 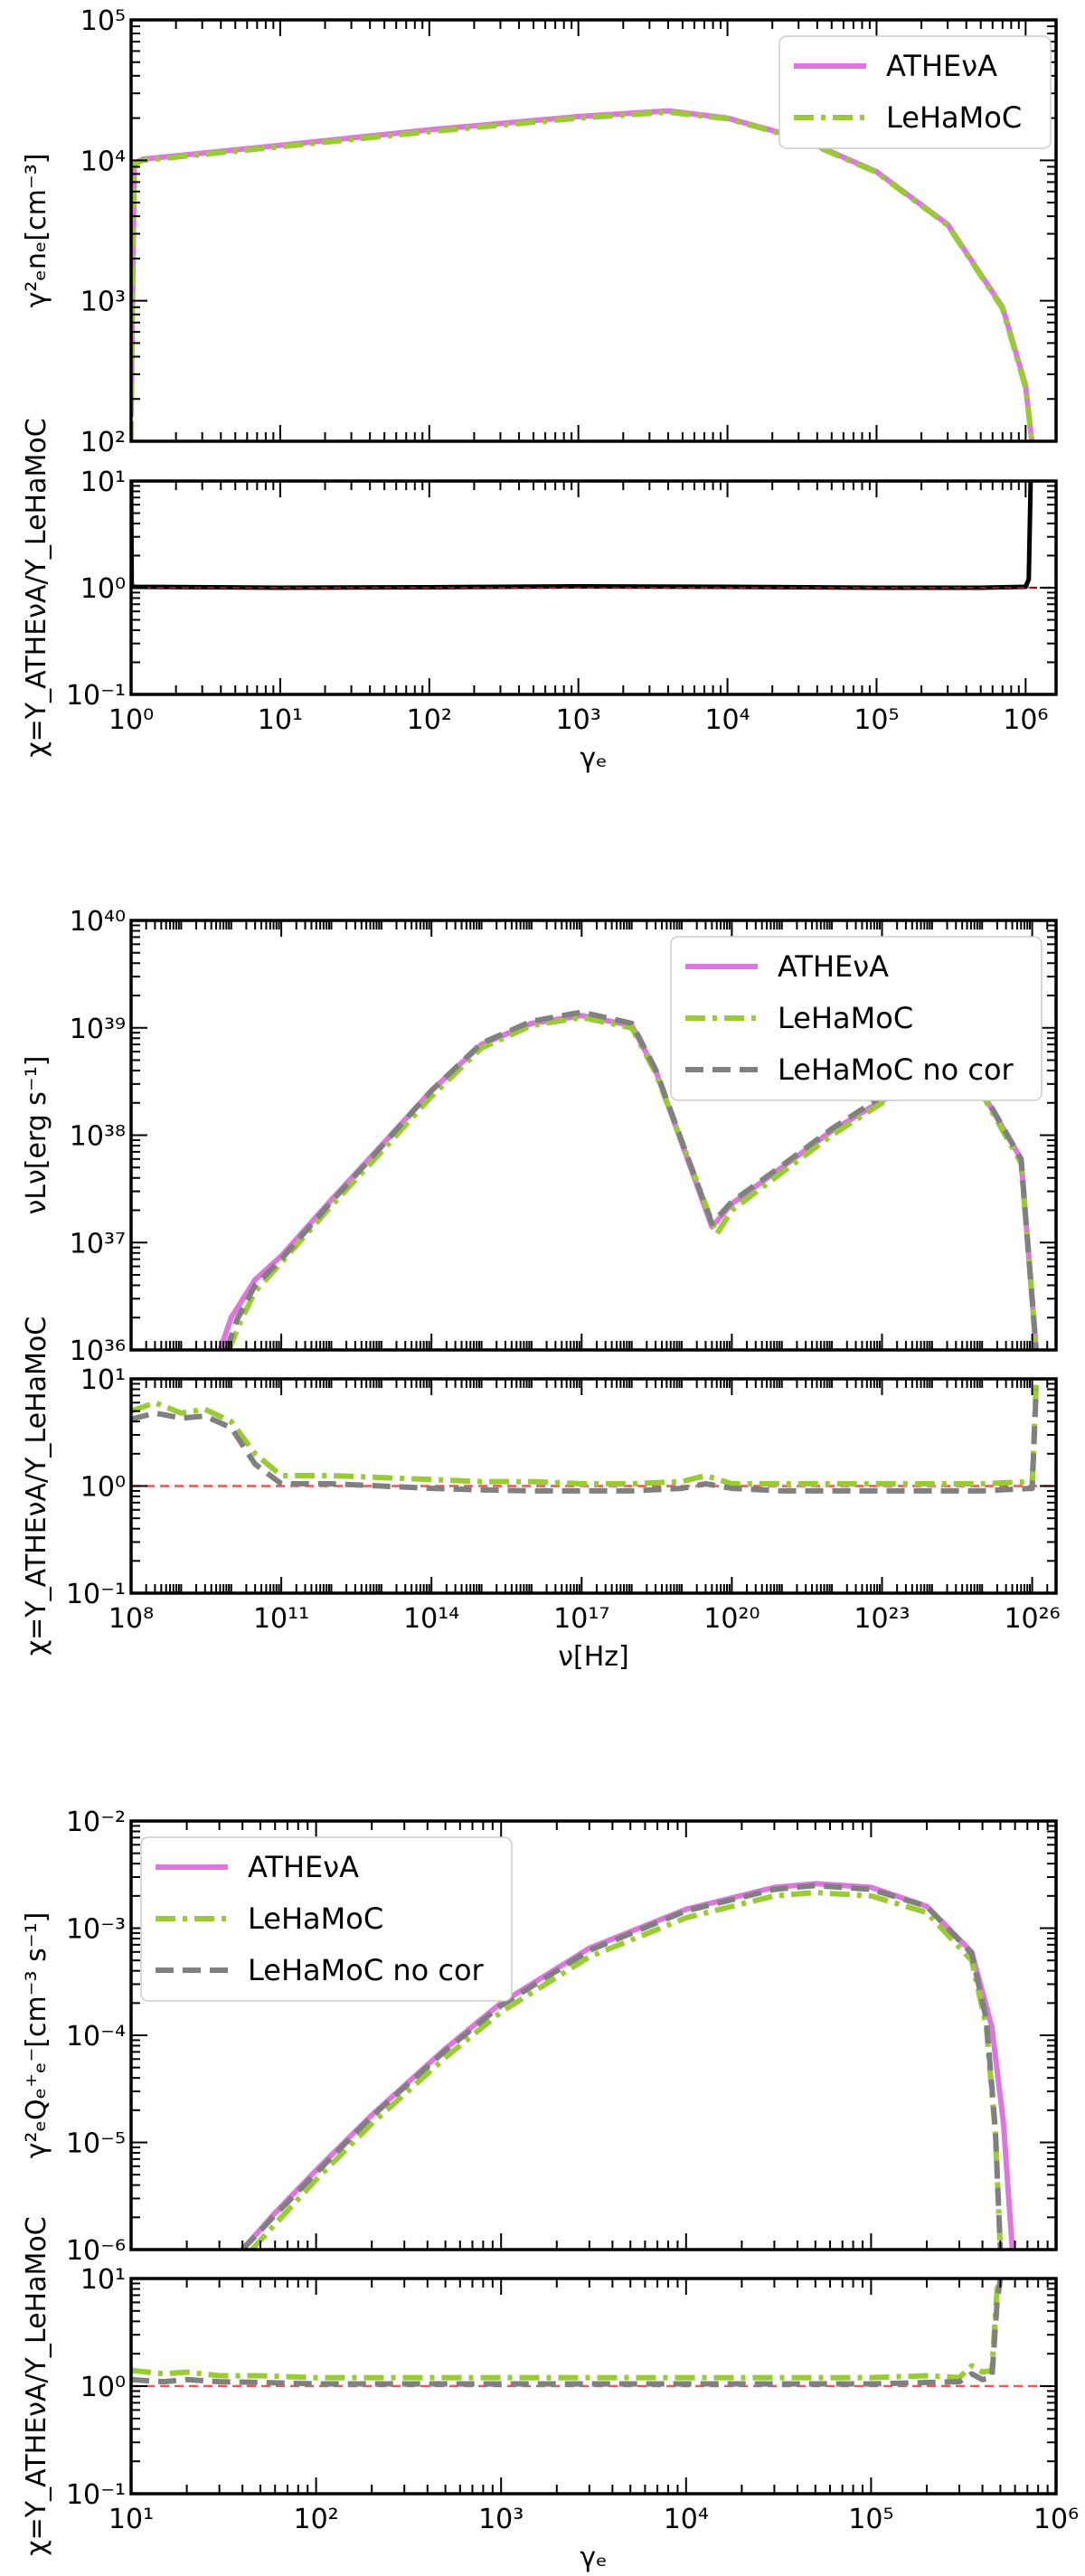 I want to click on chart-2-bottom-ytick-label: 10¹, so click(x=103, y=2280).